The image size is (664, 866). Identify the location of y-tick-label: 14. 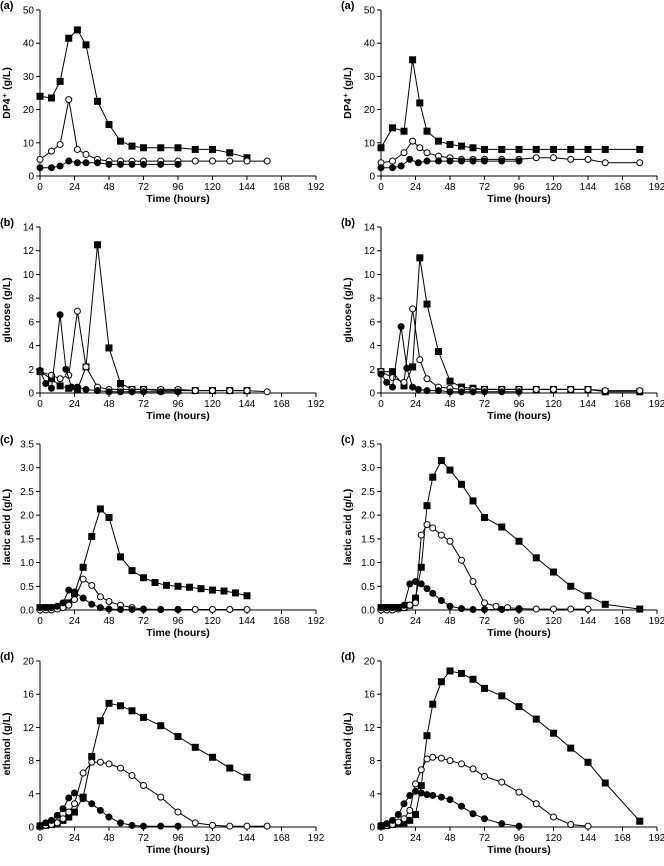
(29, 228).